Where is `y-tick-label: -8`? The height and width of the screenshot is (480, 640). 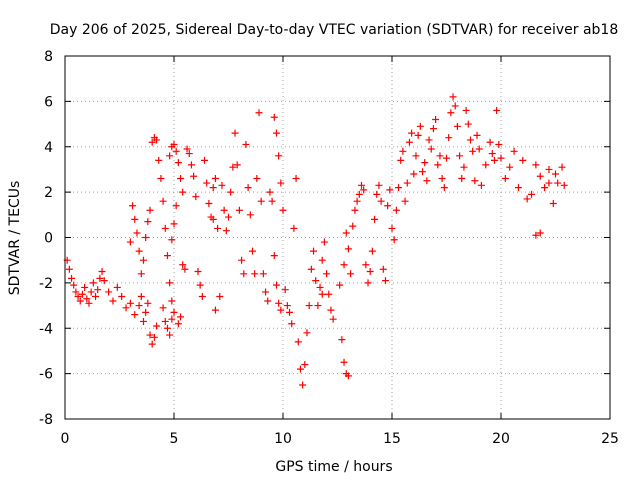 y-tick-label: -8 is located at coordinates (46, 420).